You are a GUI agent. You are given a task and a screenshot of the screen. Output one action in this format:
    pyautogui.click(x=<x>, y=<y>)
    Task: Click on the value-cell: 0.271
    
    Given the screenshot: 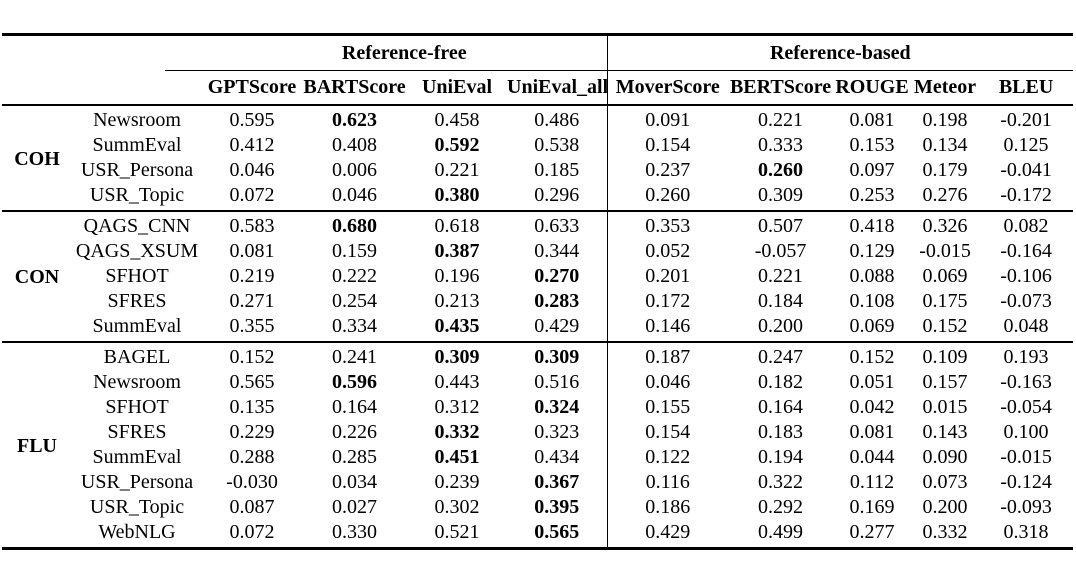 What is the action you would take?
    pyautogui.click(x=252, y=301)
    